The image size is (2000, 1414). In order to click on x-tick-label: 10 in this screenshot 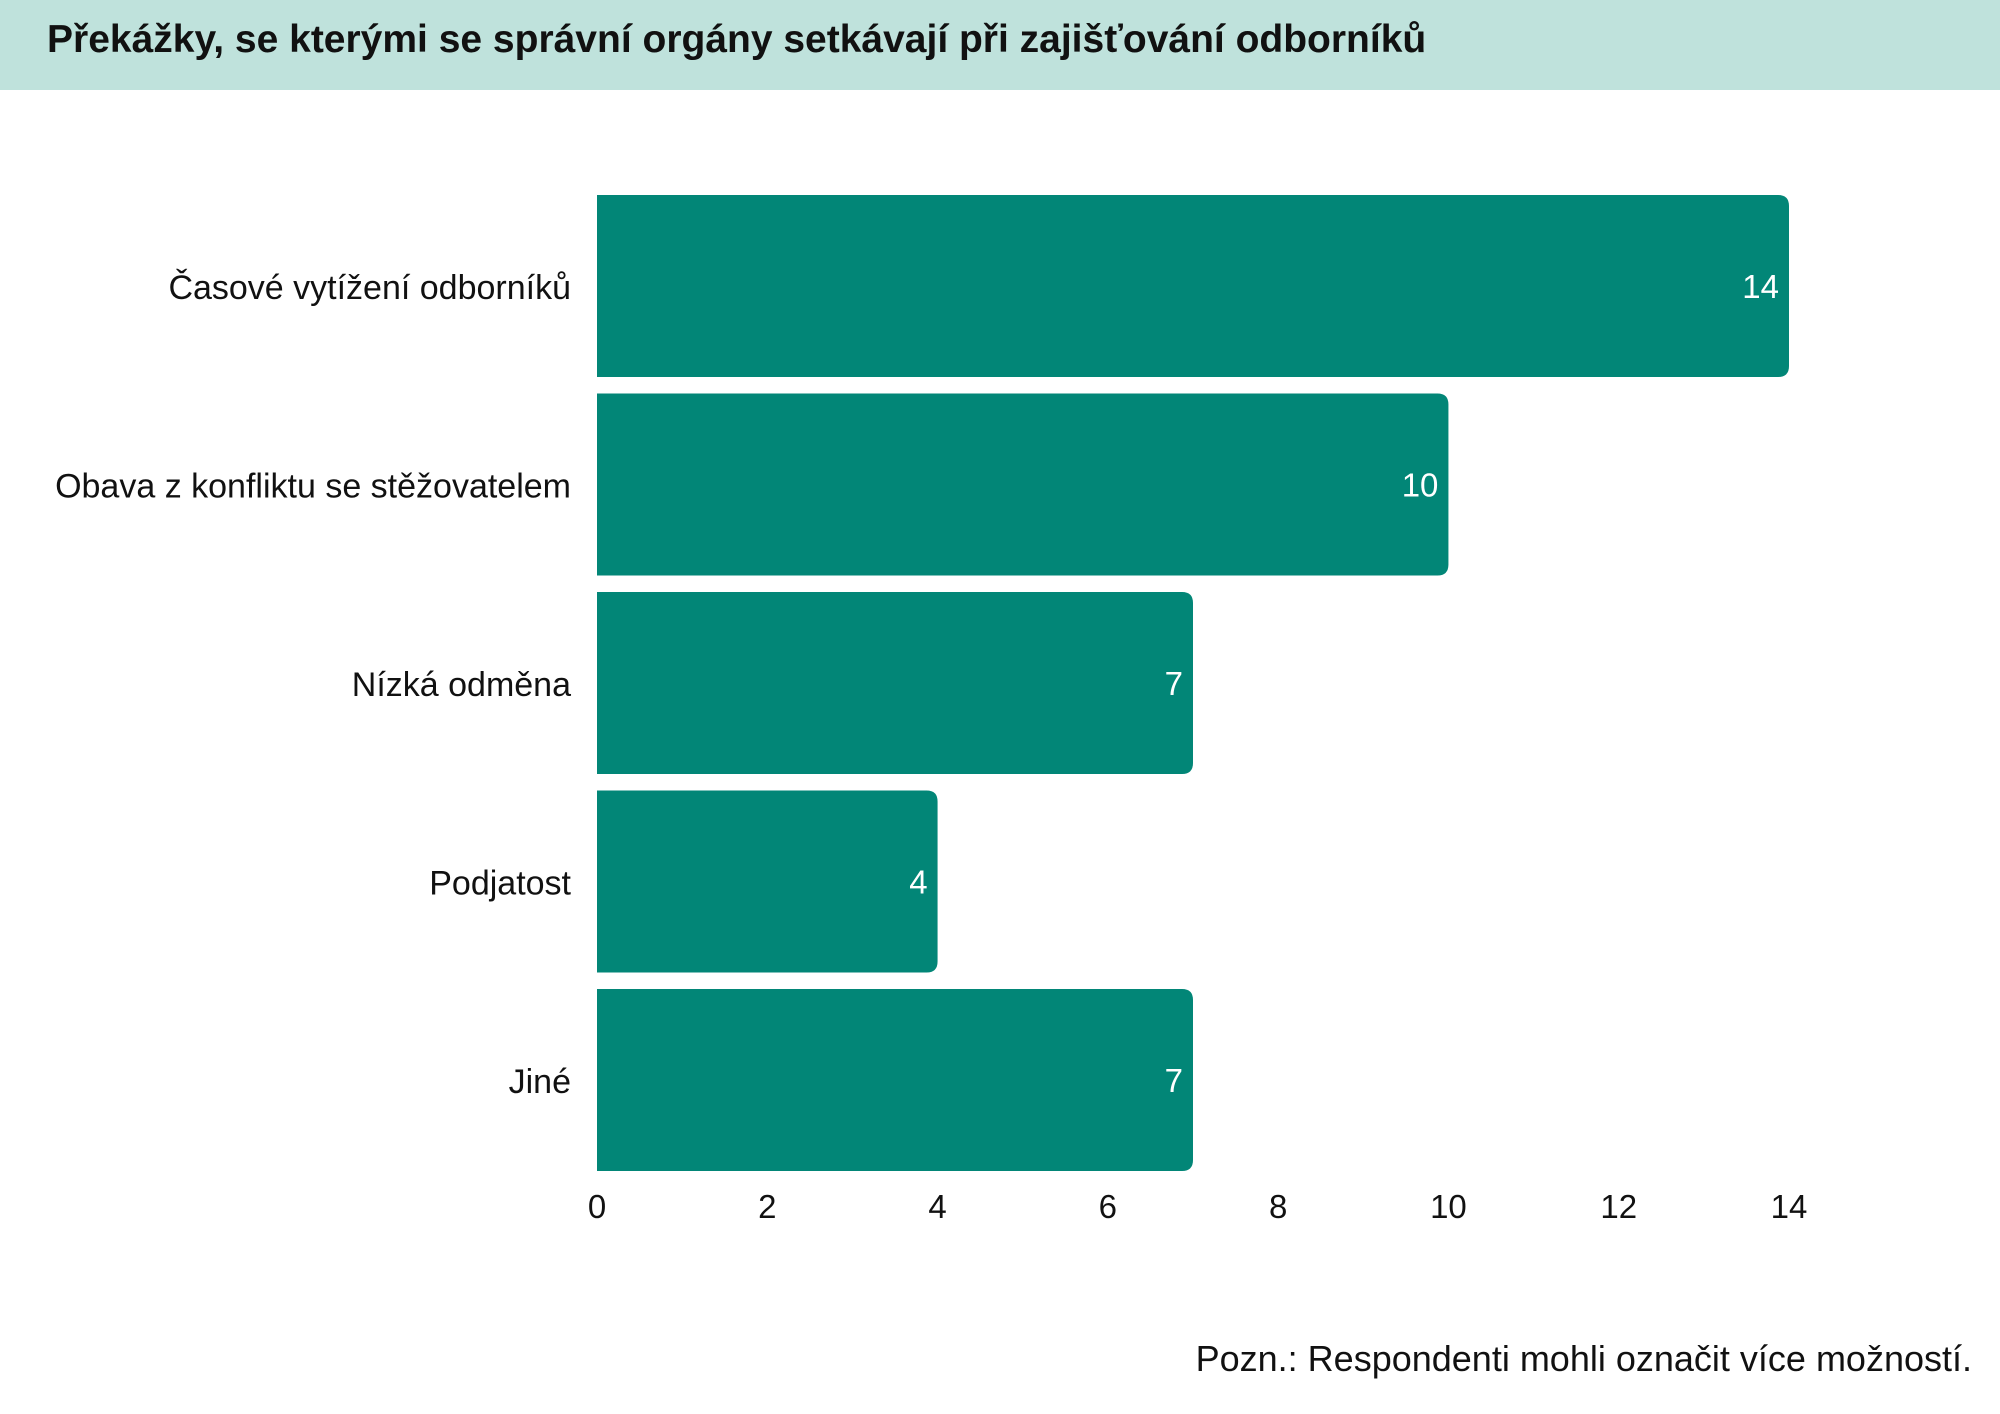, I will do `click(1448, 1206)`.